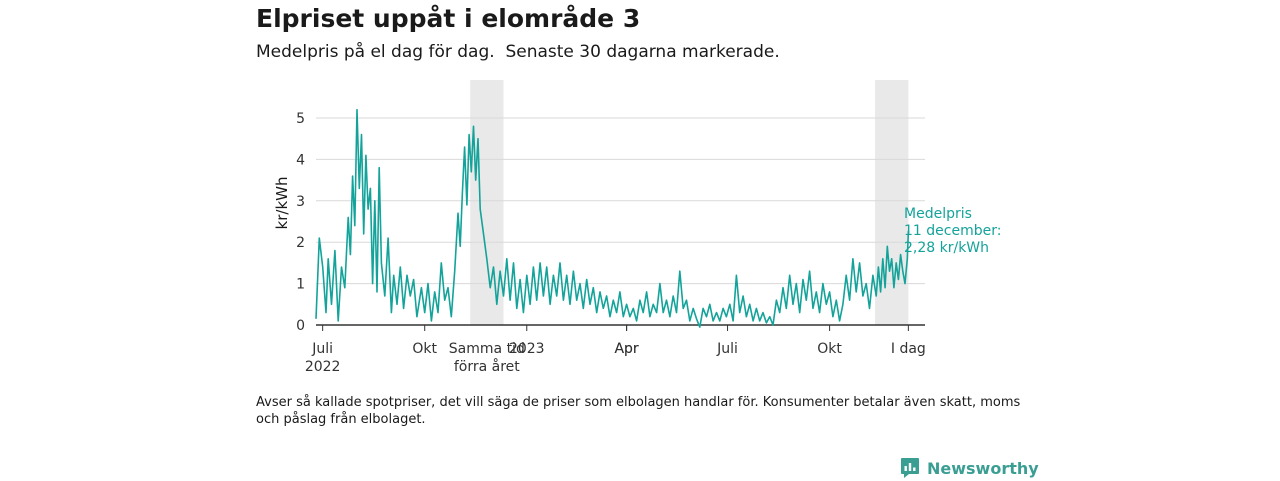  I want to click on highlight-caption: Samma tid, so click(487, 349).